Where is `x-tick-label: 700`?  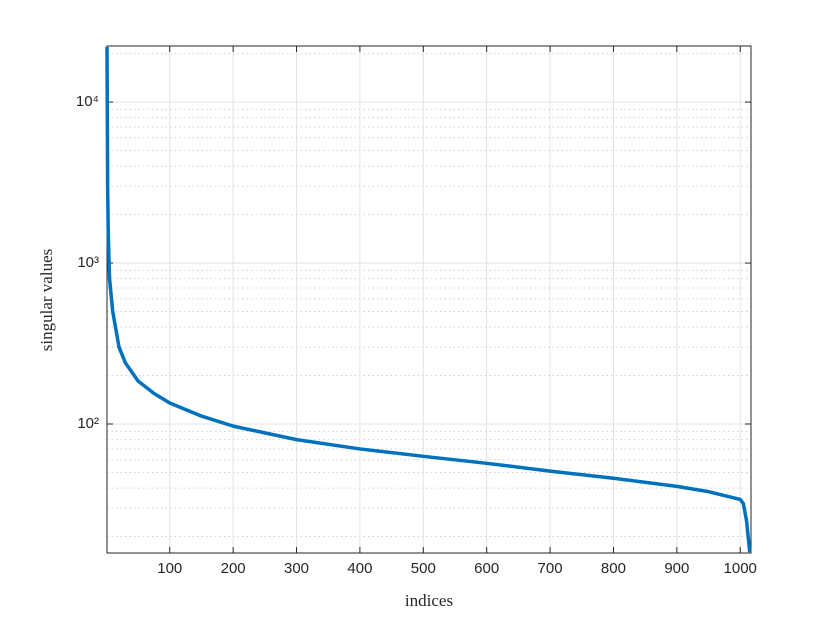
x-tick-label: 700 is located at coordinates (550, 568).